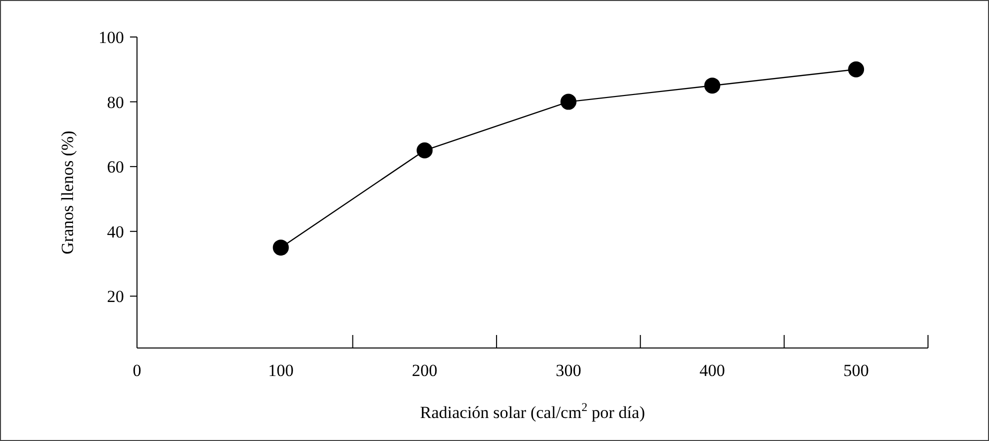 This screenshot has width=989, height=441. I want to click on x-axis-title: Radiación solar (cal/cm$^{2}$ por día), so click(532, 411).